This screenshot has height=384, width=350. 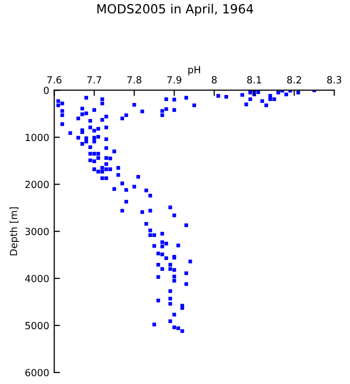 What do you see at coordinates (46, 90) in the screenshot?
I see `y-tick-label: 0` at bounding box center [46, 90].